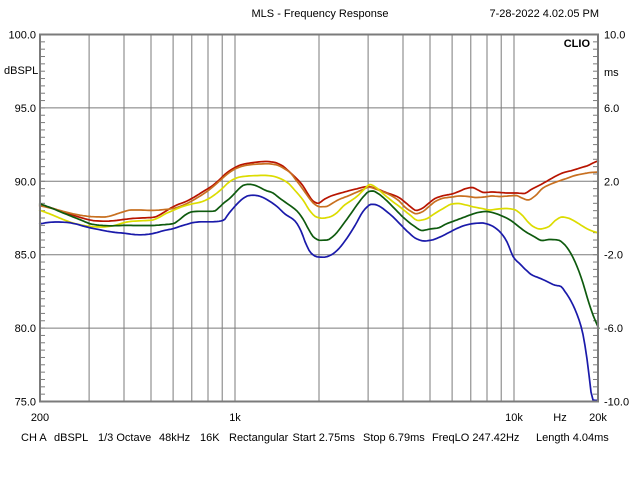 The height and width of the screenshot is (480, 640). Describe the element at coordinates (22, 36) in the screenshot. I see `svg-text: 100.0` at that location.